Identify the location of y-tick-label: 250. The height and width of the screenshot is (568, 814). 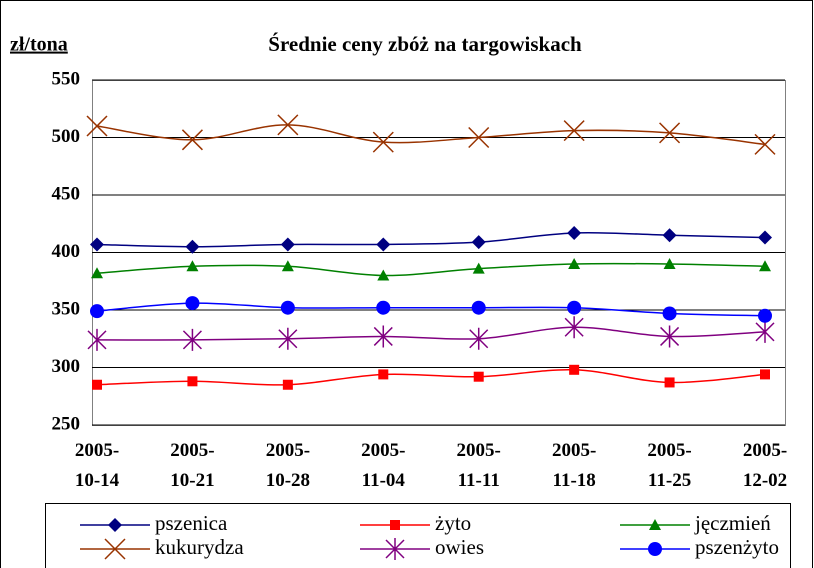
(66, 423).